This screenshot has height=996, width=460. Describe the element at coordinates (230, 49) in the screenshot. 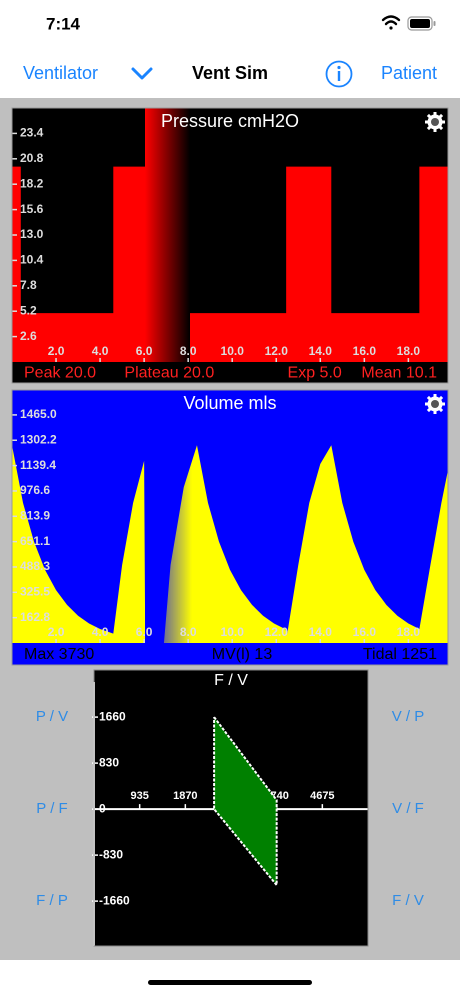

I see `top-bar` at that location.